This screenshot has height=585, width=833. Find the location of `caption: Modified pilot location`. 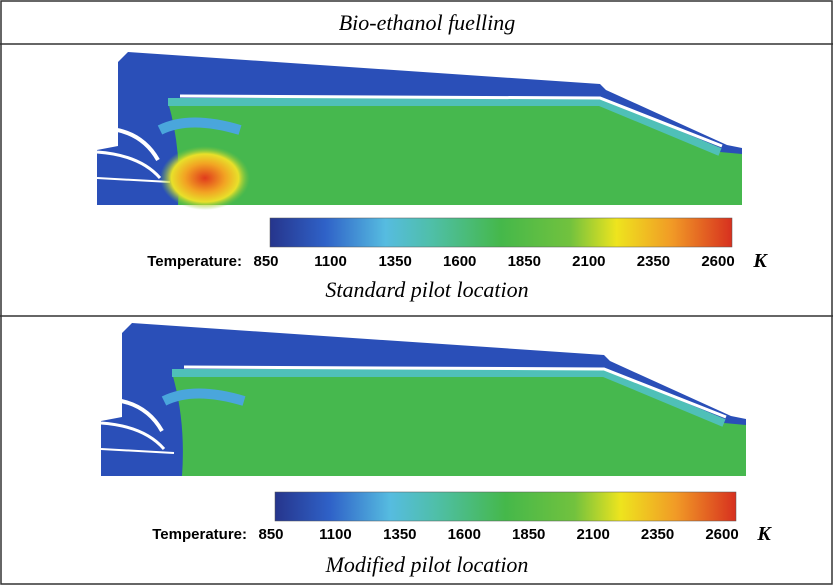

caption: Modified pilot location is located at coordinates (427, 564).